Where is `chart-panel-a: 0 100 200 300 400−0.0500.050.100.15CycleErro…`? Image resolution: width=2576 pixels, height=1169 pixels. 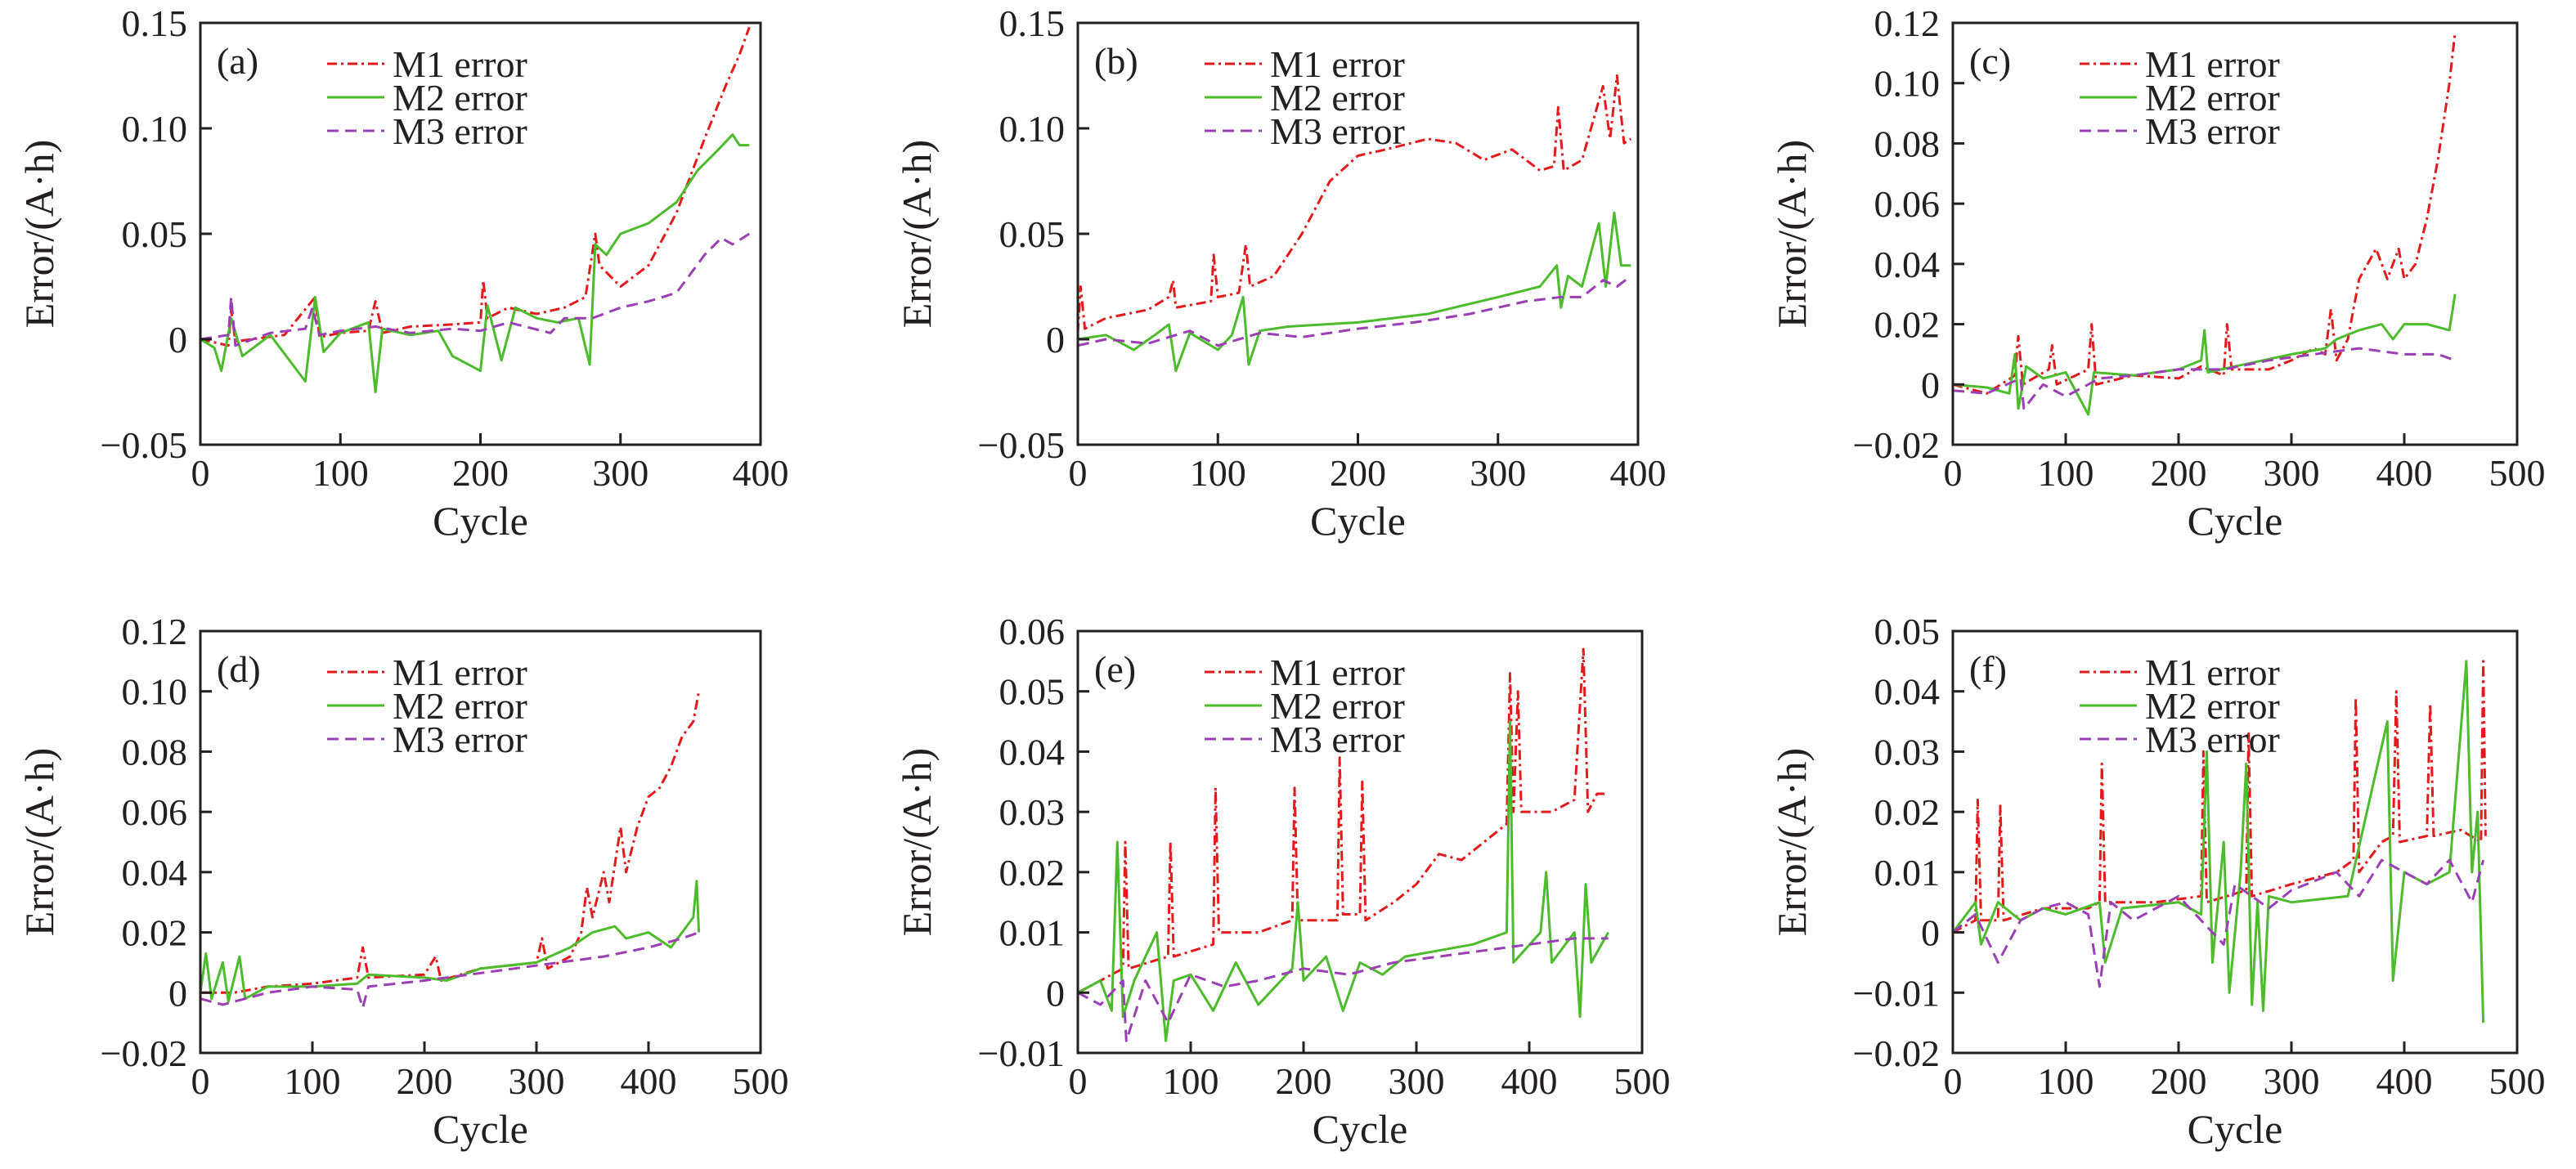 chart-panel-a: 0 100 200 300 400−0.0500.050.100.15CycleErro… is located at coordinates (402, 273).